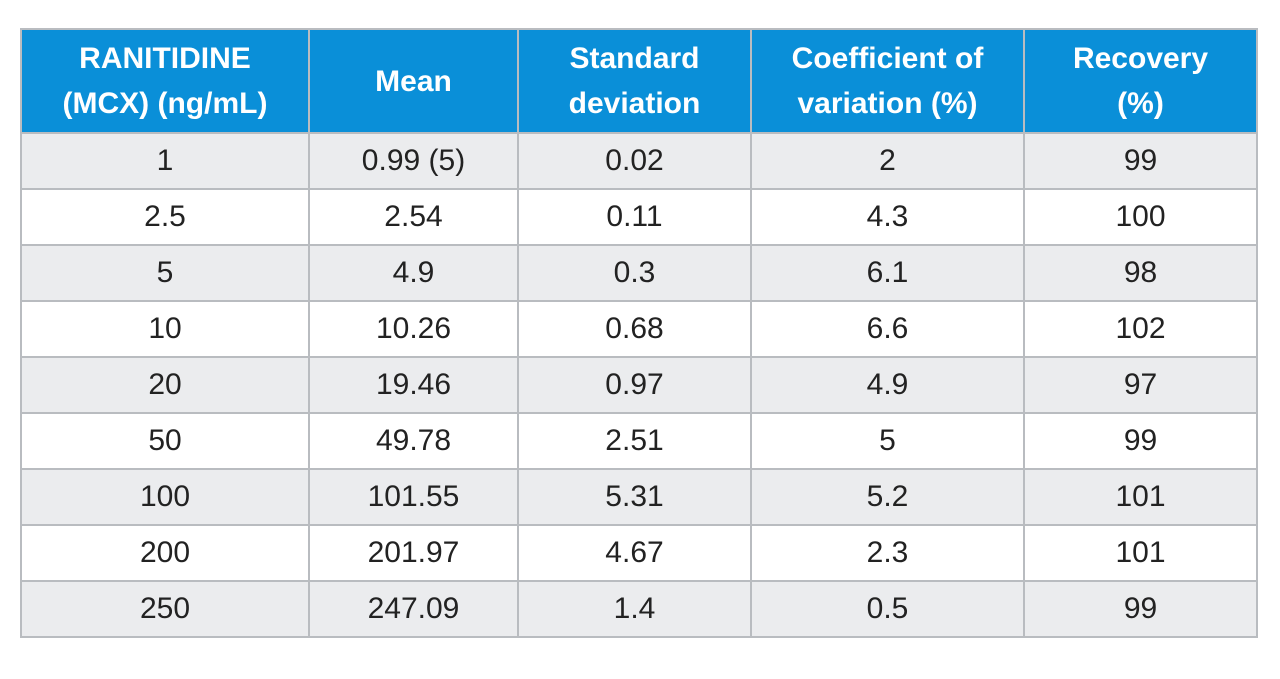  Describe the element at coordinates (634, 385) in the screenshot. I see `cell-standard-deviation: 0.97` at that location.